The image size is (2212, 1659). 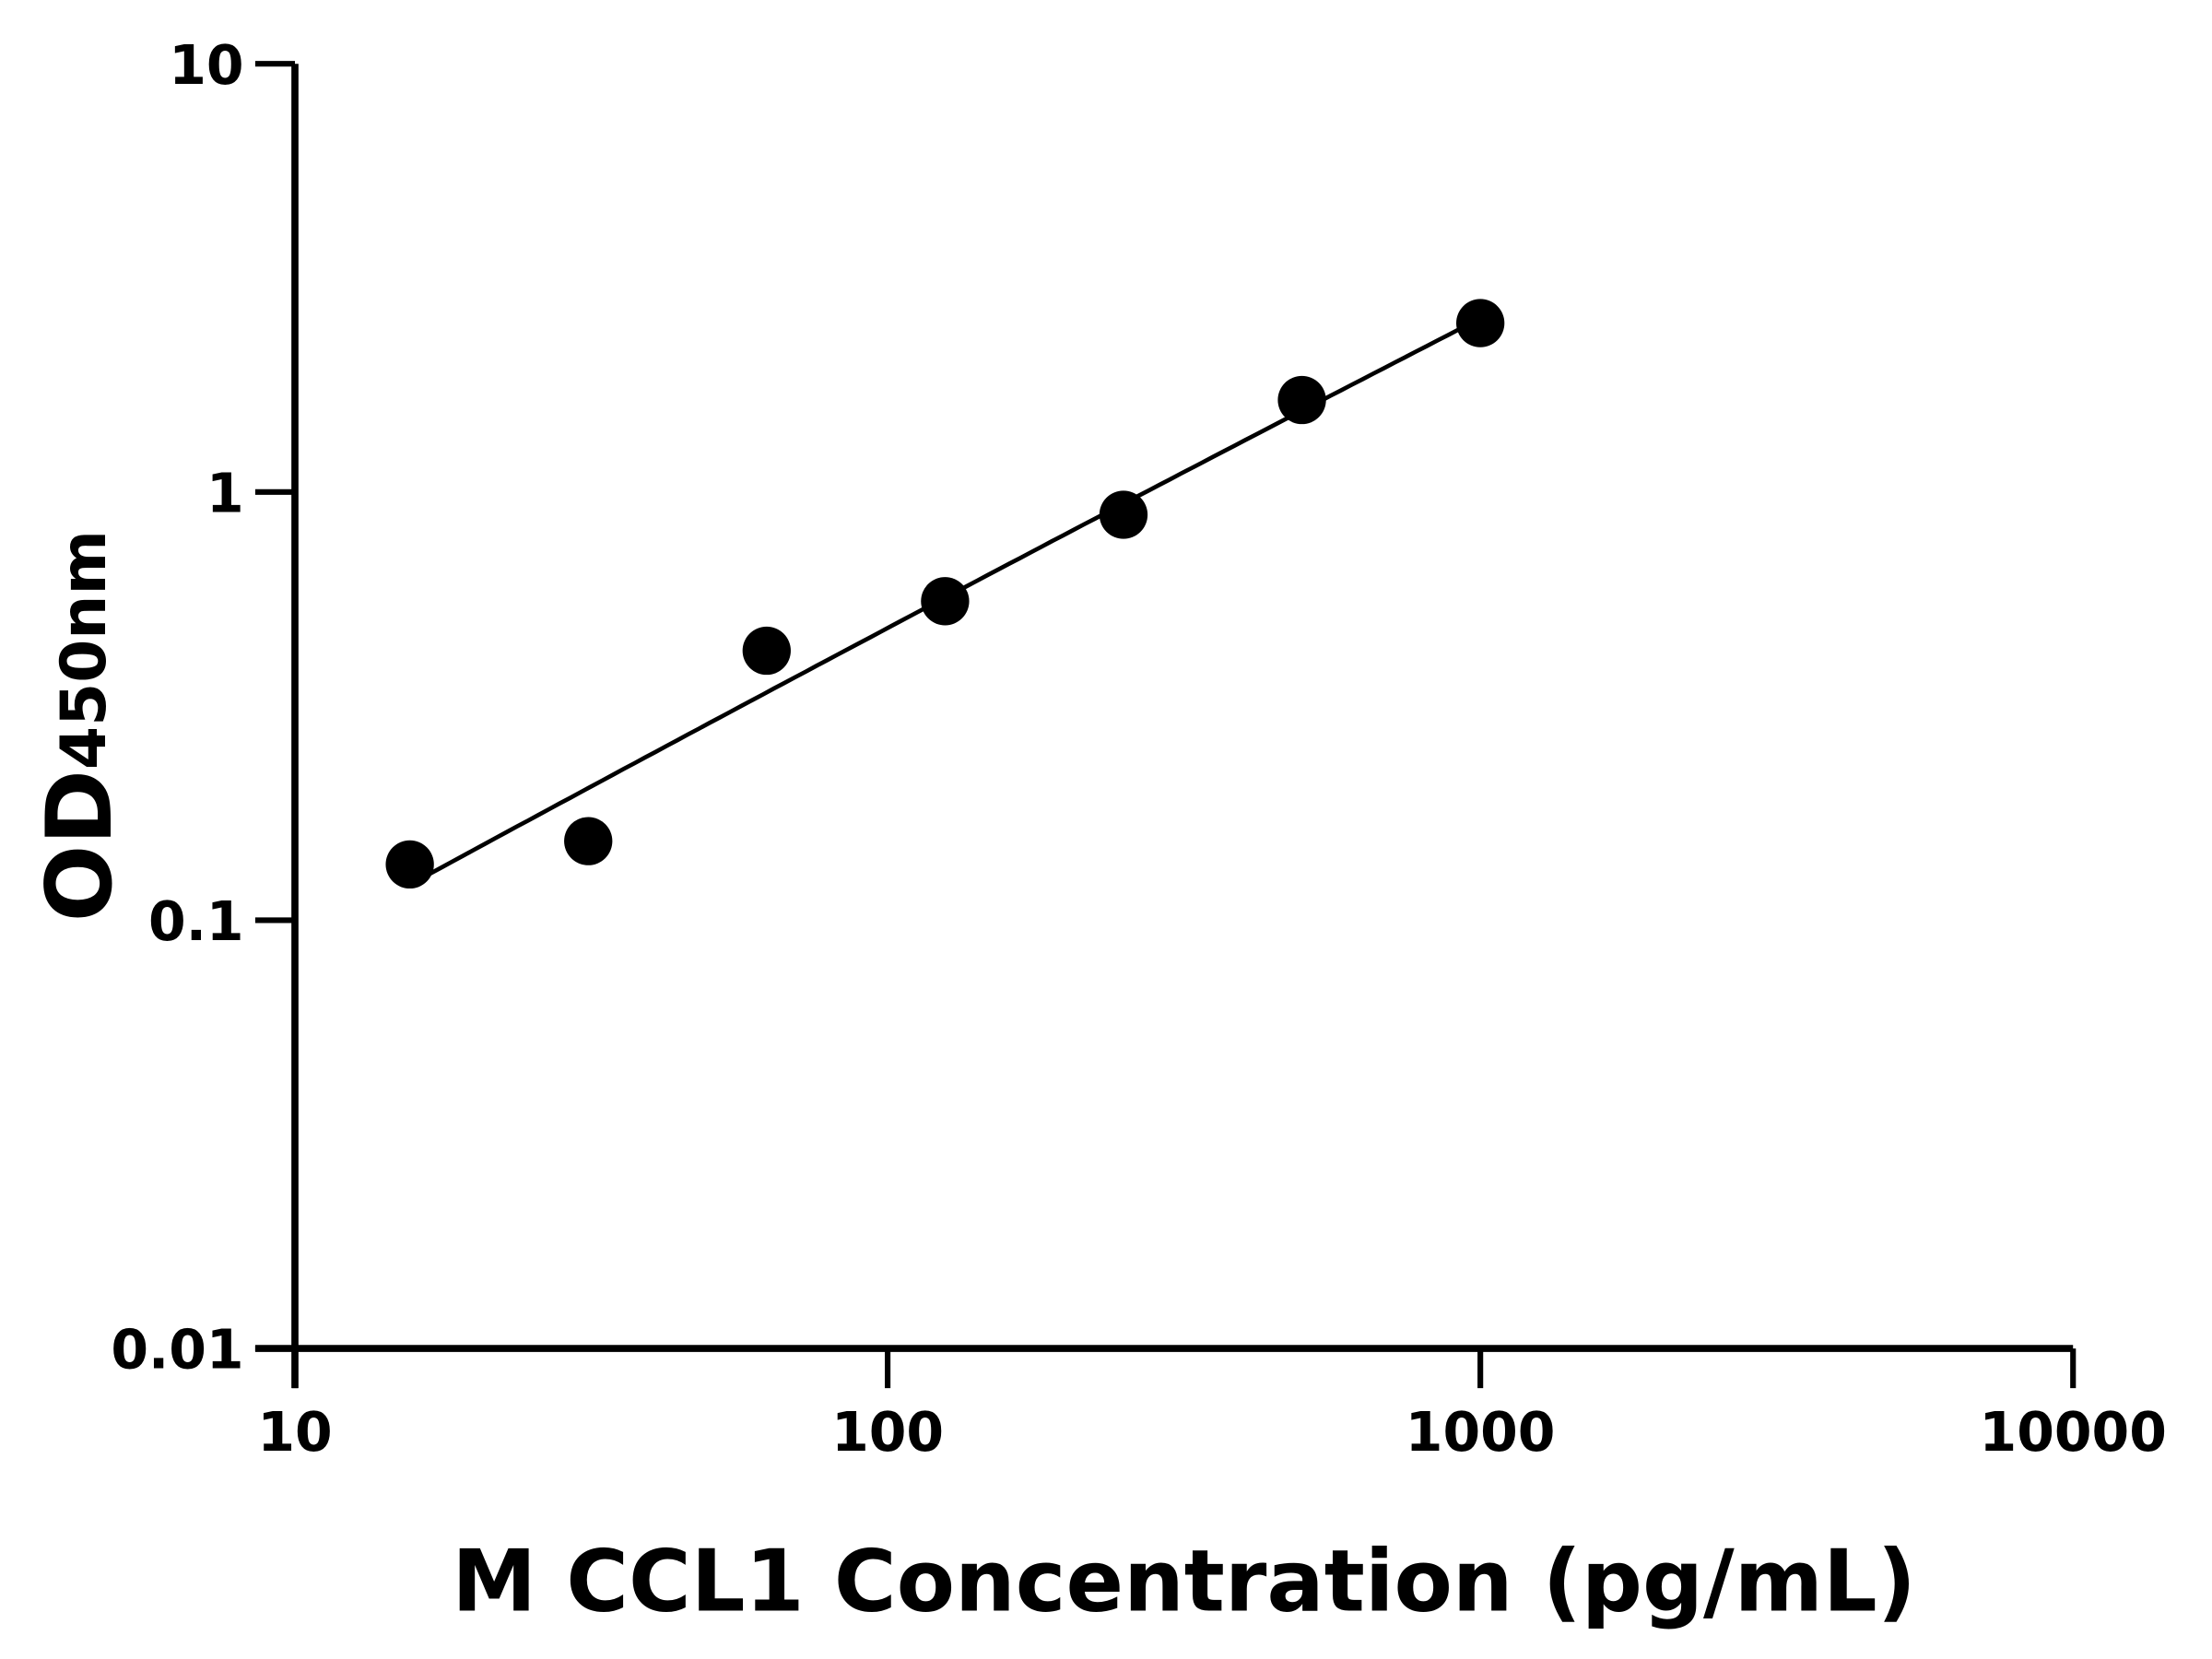 I want to click on x-axis-label: M CCL1 Concentration (pg/mL), so click(x=1184, y=1581).